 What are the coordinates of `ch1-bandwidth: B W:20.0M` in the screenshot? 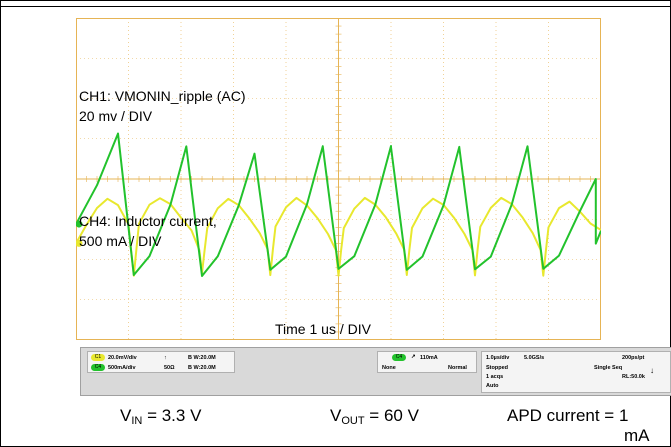 It's located at (202, 358).